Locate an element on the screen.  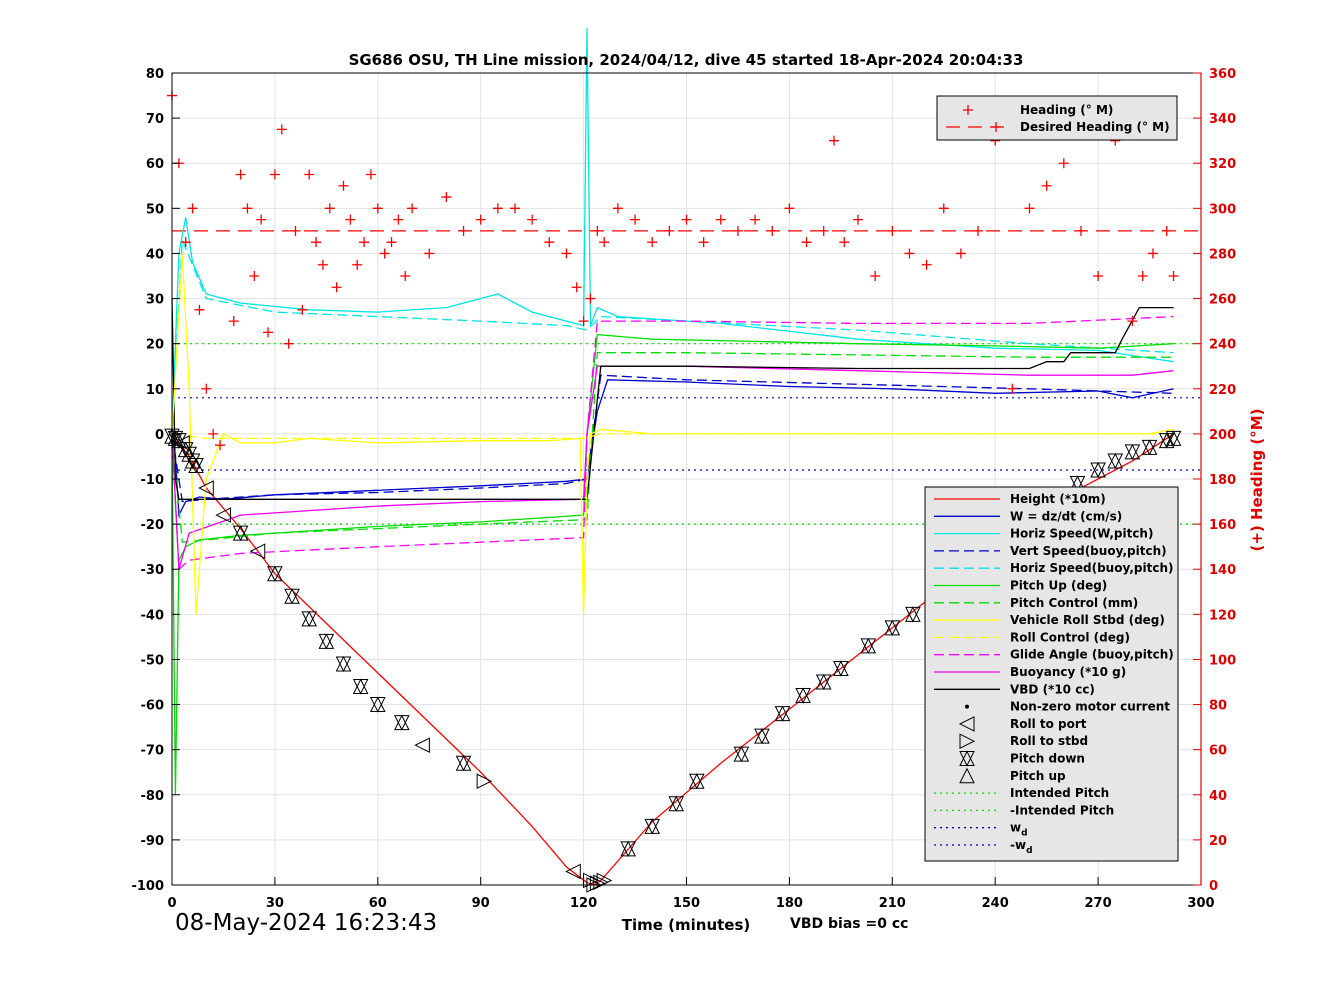
legend-label: Horiz Speed(W,pitch) is located at coordinates (1081, 534).